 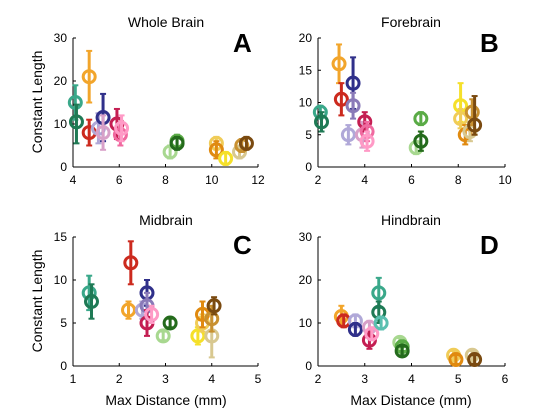 I want to click on x-tick-label: 1, so click(x=73, y=379).